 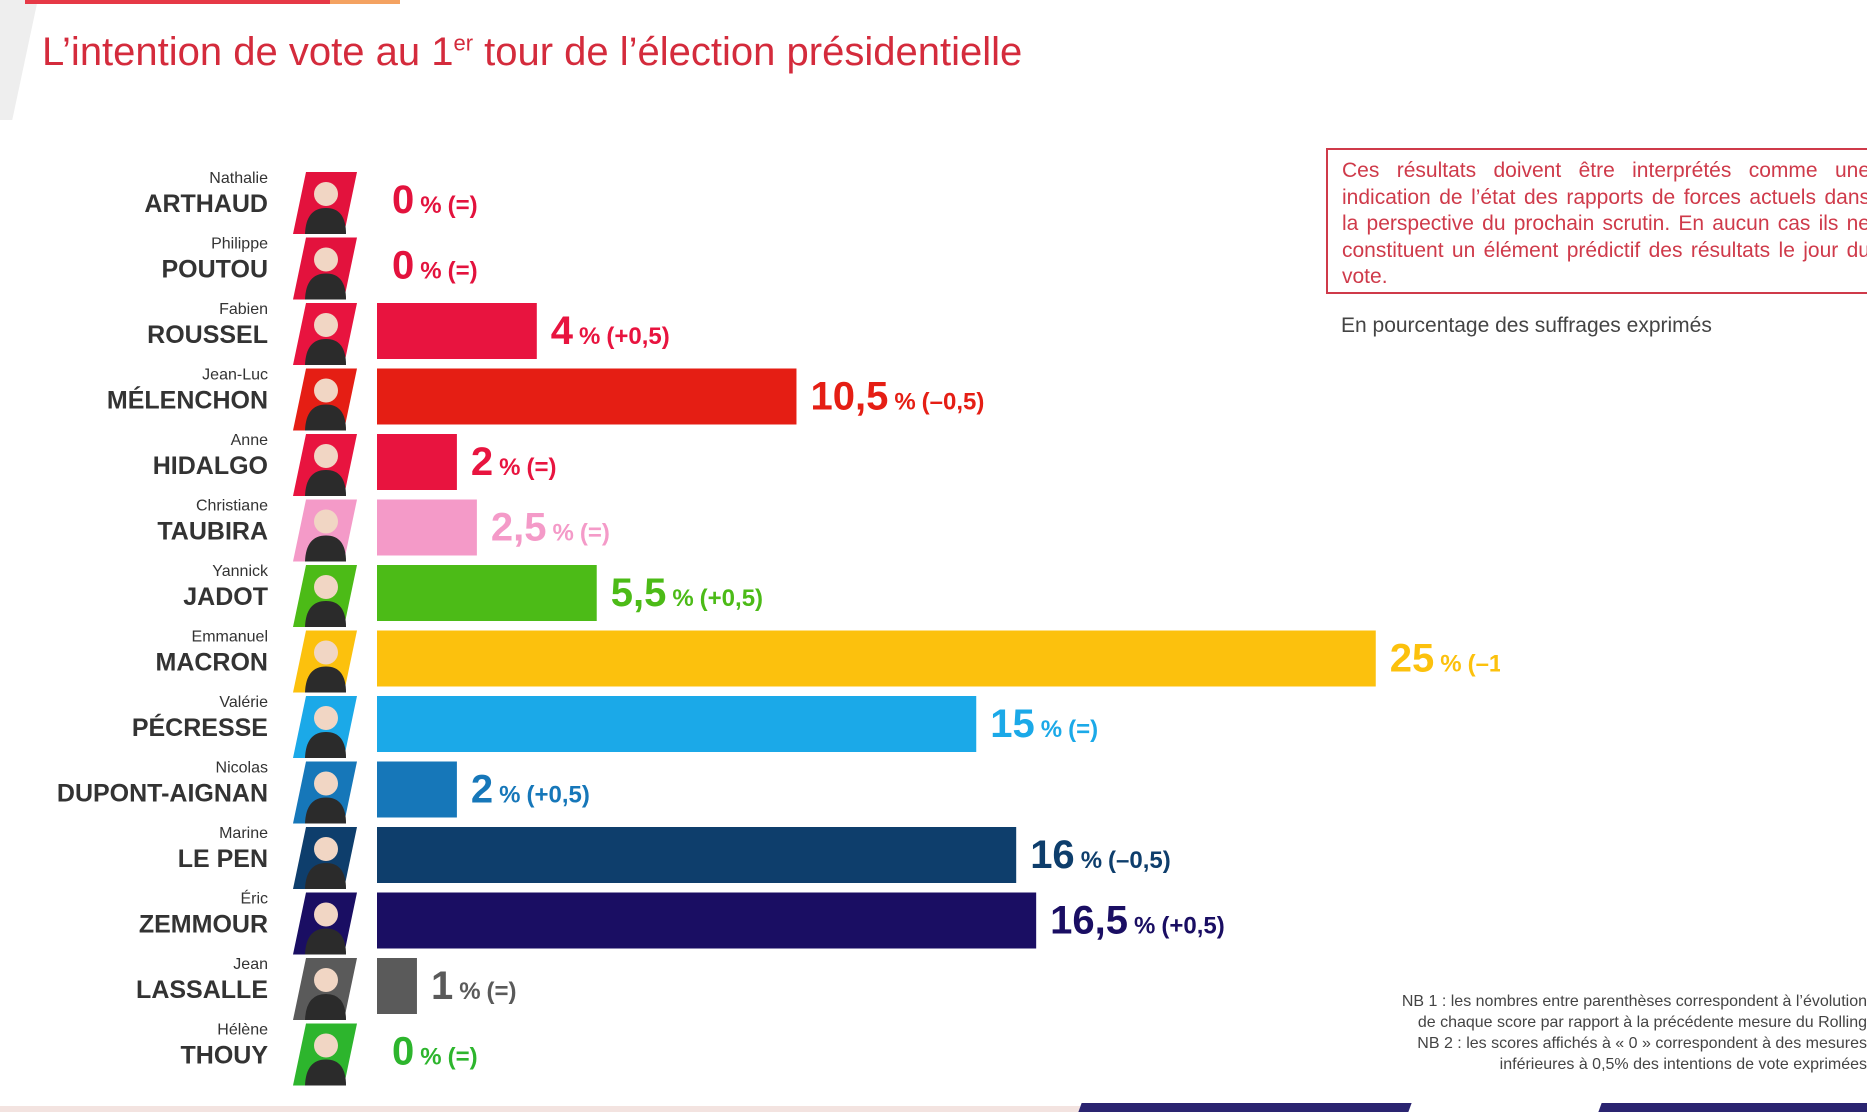 I want to click on value-label: 2% (+0,5), so click(x=530, y=790).